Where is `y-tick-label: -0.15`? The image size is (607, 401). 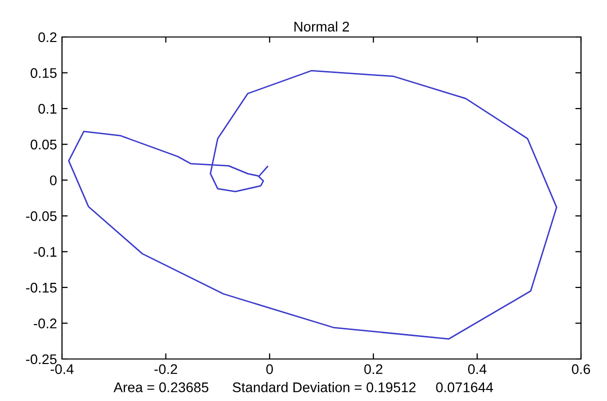
y-tick-label: -0.15 is located at coordinates (41, 287).